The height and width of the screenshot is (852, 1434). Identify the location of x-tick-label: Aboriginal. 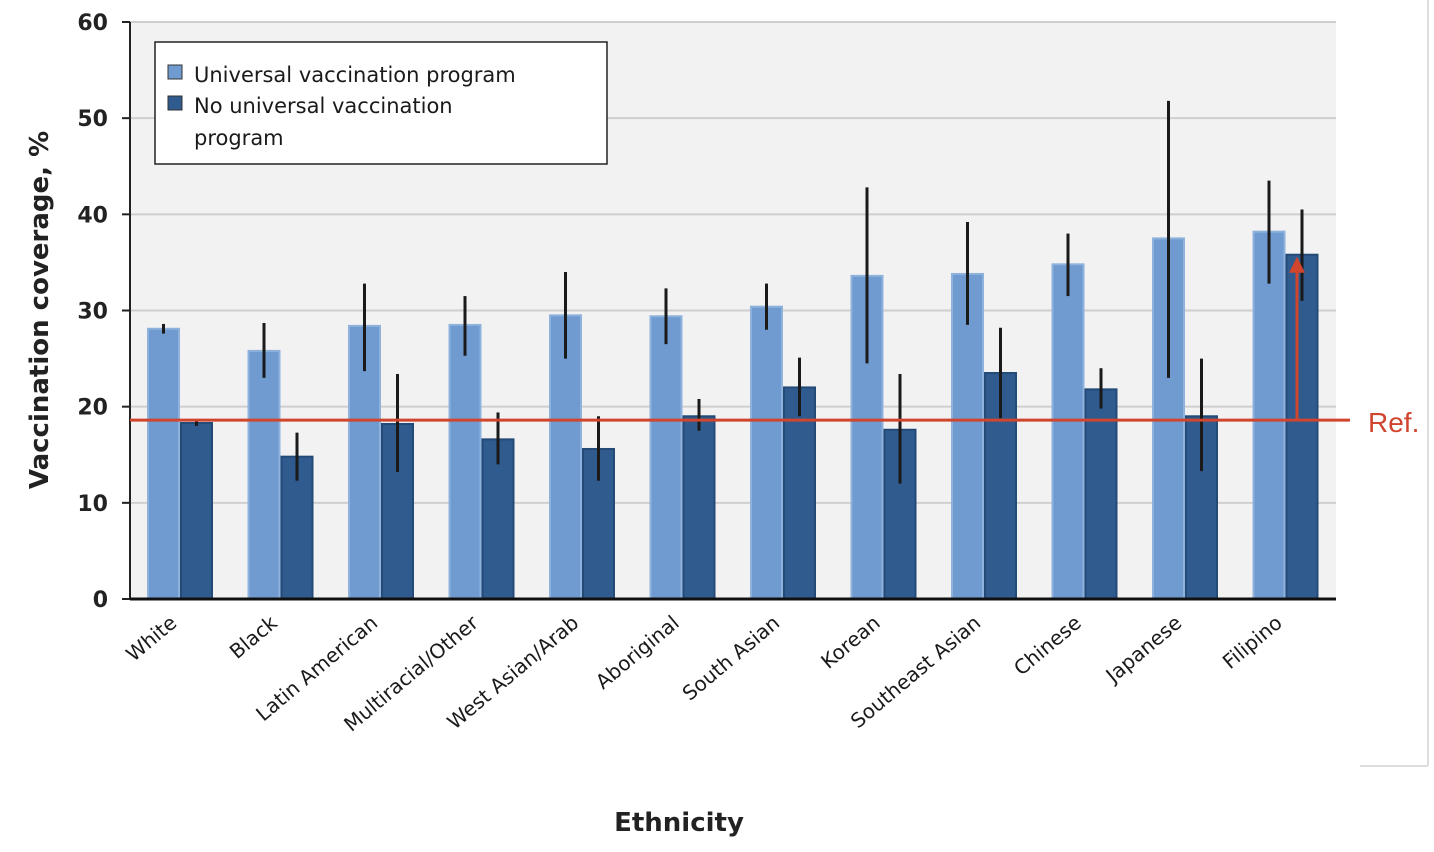
(637, 651).